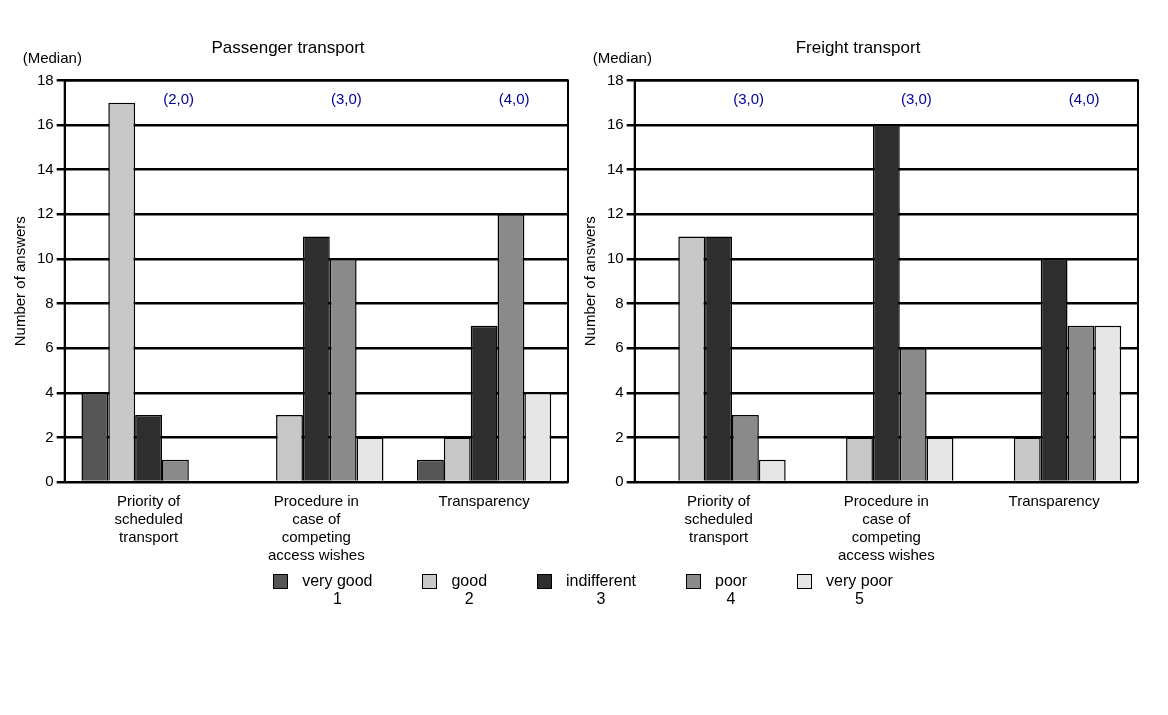 The width and height of the screenshot is (1168, 715). I want to click on legend-label: good 2, so click(469, 590).